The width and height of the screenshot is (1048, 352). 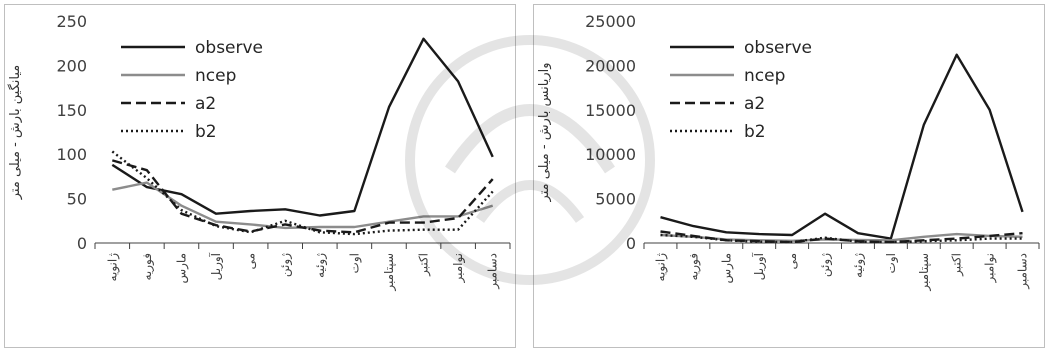 What do you see at coordinates (15, 133) in the screenshot?
I see `y-axis-label: میانگین بارش - میلی متر` at bounding box center [15, 133].